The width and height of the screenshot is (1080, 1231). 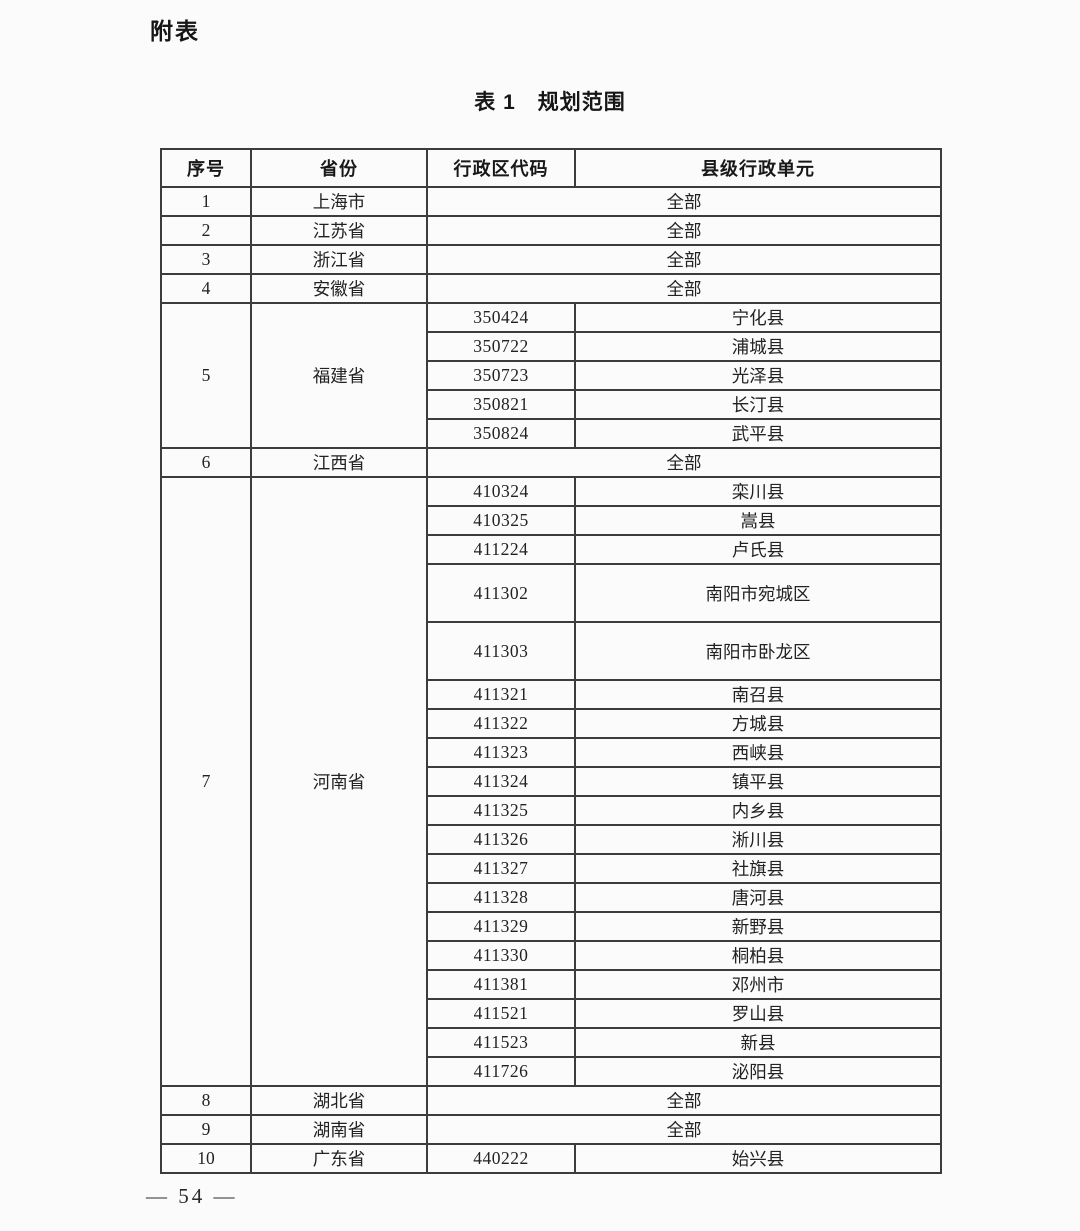 I want to click on table-row: 411321 南召县, so click(x=551, y=694).